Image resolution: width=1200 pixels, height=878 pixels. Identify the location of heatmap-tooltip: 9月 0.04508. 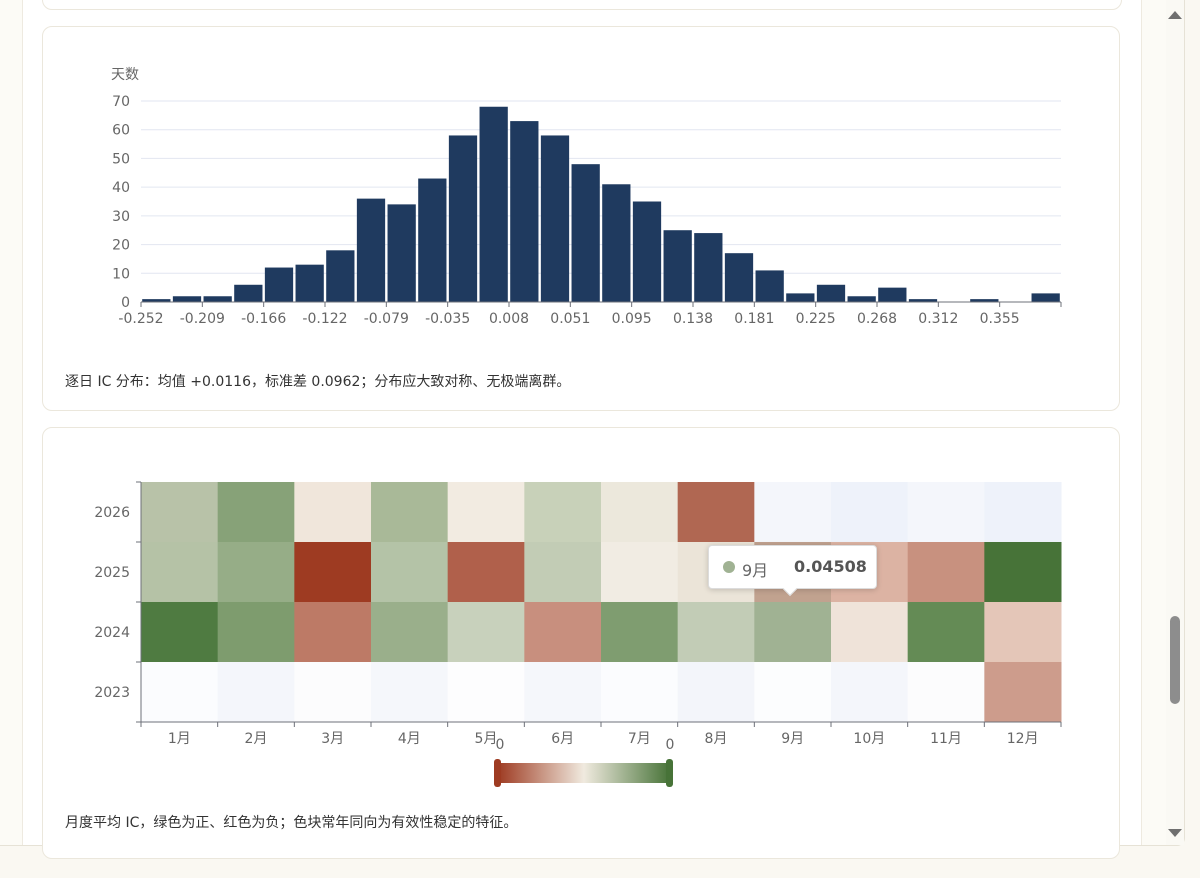
(792, 571).